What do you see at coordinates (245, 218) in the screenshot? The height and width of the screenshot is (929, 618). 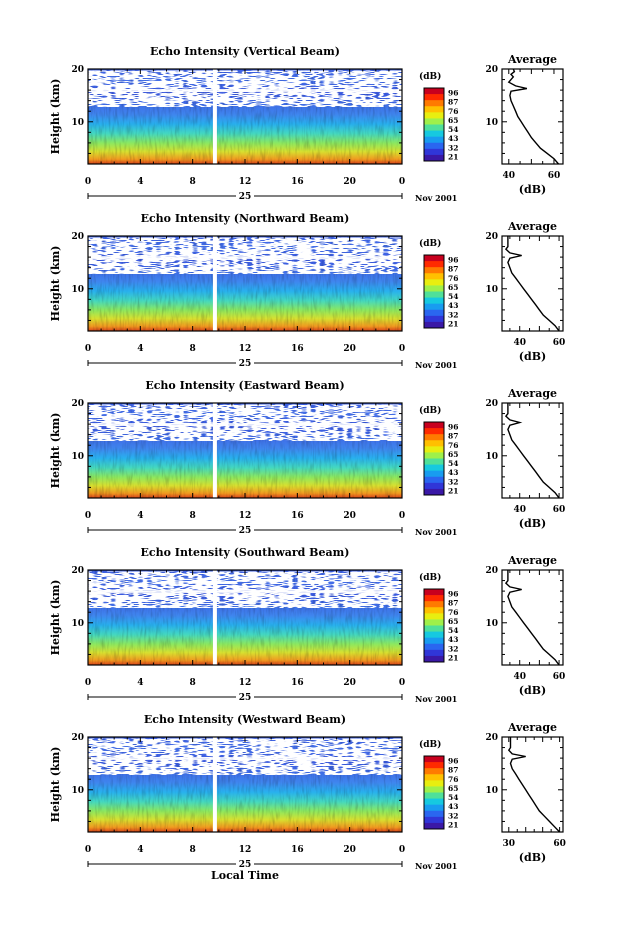 I see `panel-title: Echo Intensity (Northward Beam)` at bounding box center [245, 218].